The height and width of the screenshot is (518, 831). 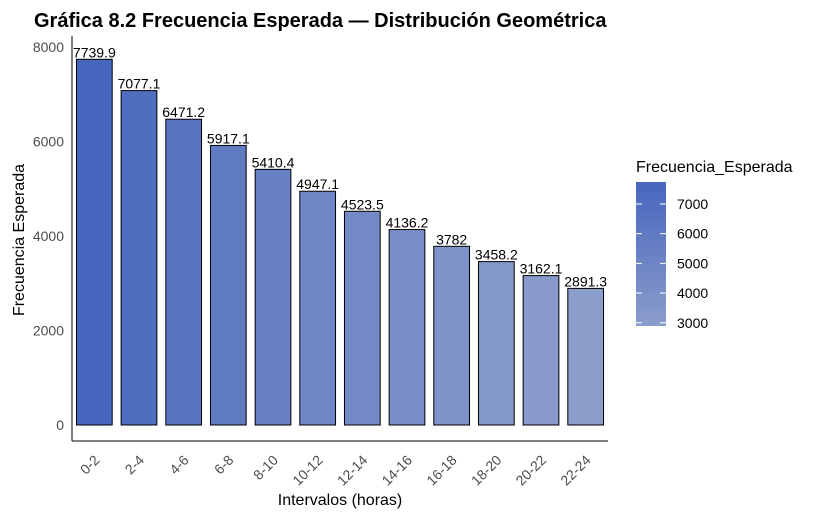 What do you see at coordinates (486, 470) in the screenshot?
I see `x-tick-label: 18-20` at bounding box center [486, 470].